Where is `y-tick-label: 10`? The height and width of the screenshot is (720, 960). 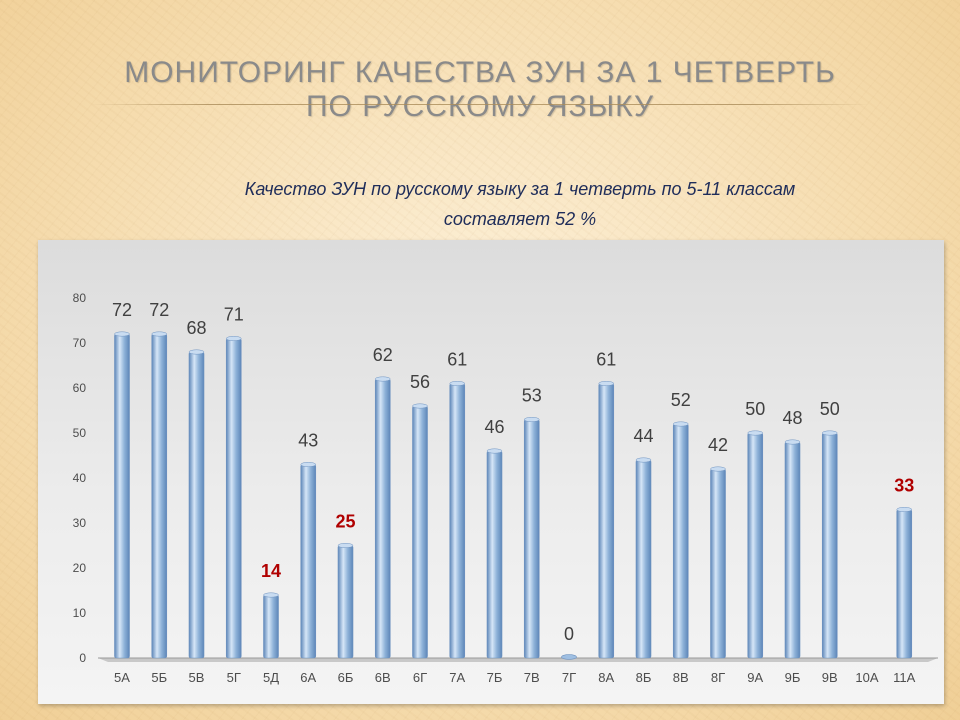
y-tick-label: 10 is located at coordinates (80, 613).